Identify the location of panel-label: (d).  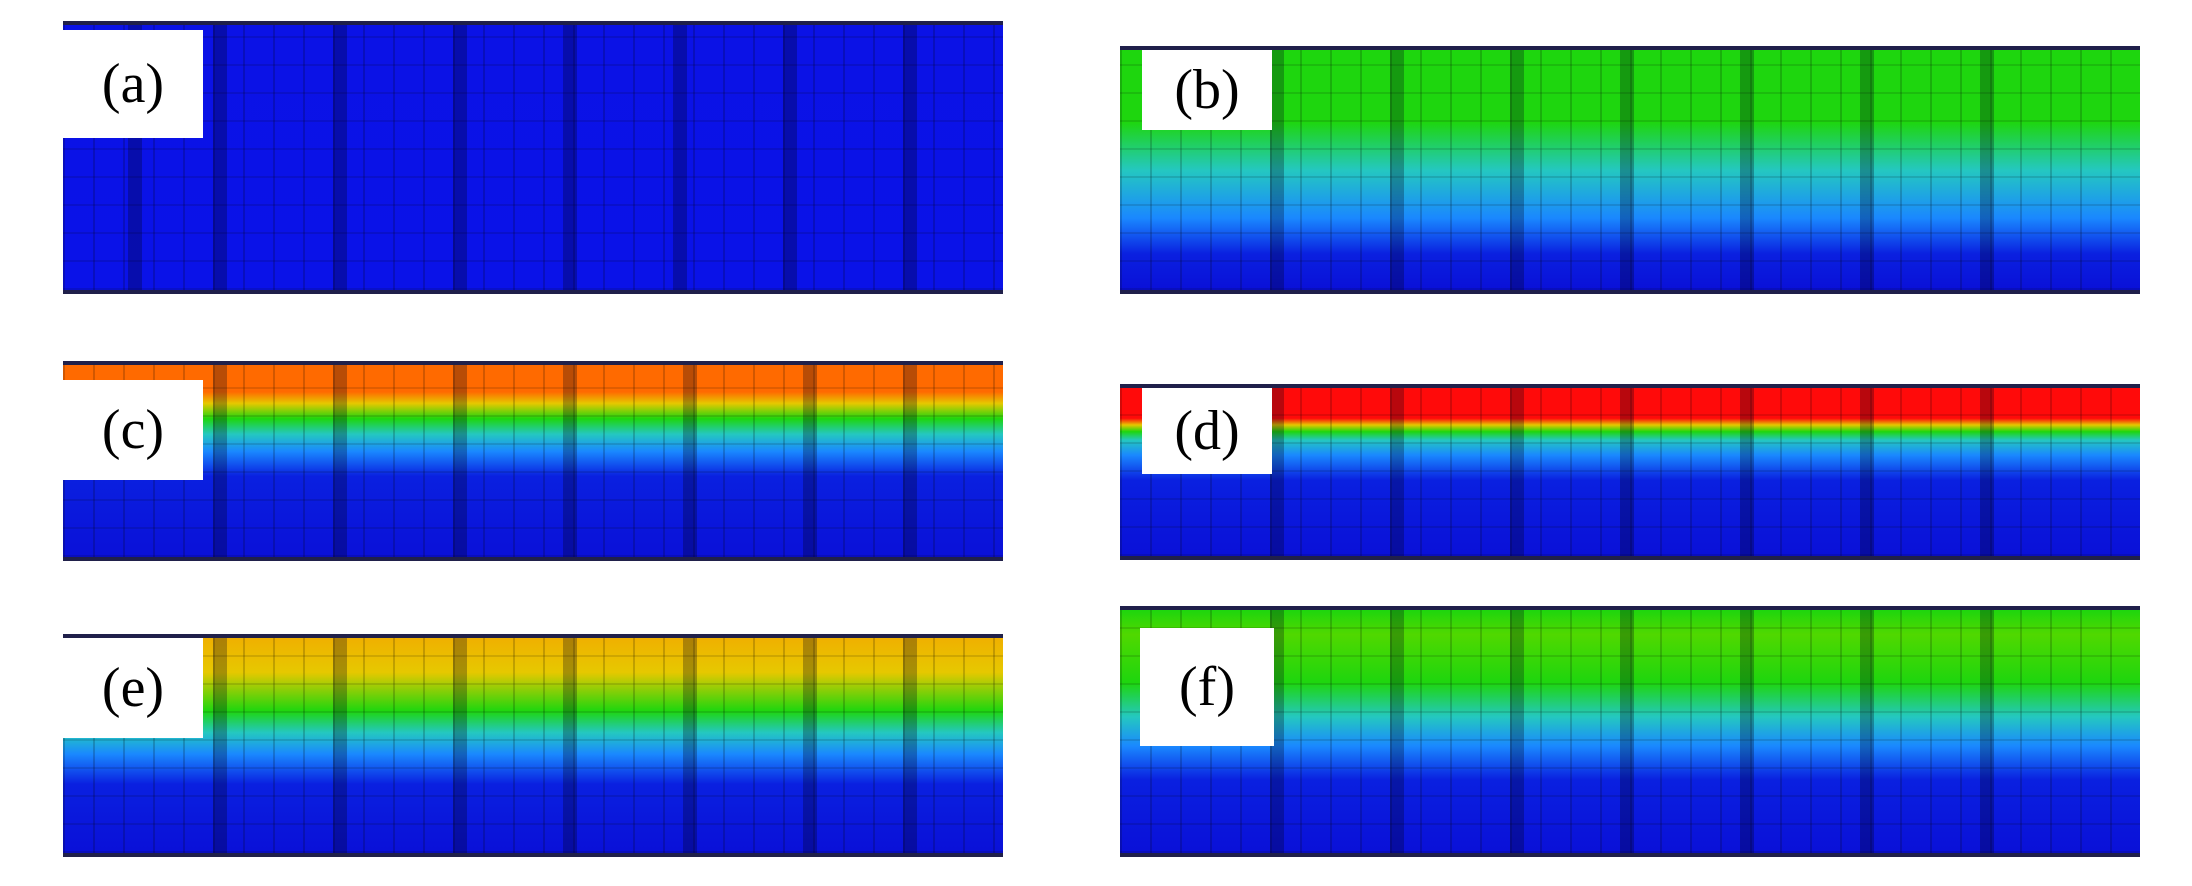
(1207, 431).